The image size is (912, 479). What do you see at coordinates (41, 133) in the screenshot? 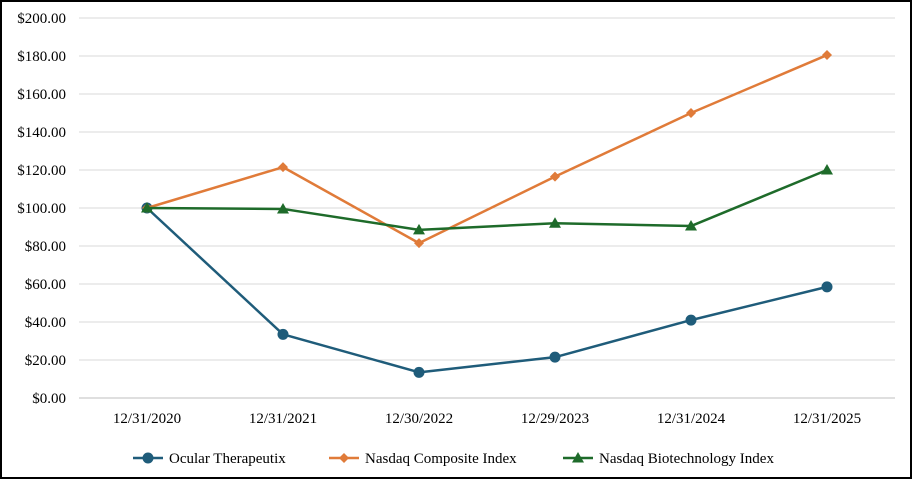
I see `y-tick-label: $140.00` at bounding box center [41, 133].